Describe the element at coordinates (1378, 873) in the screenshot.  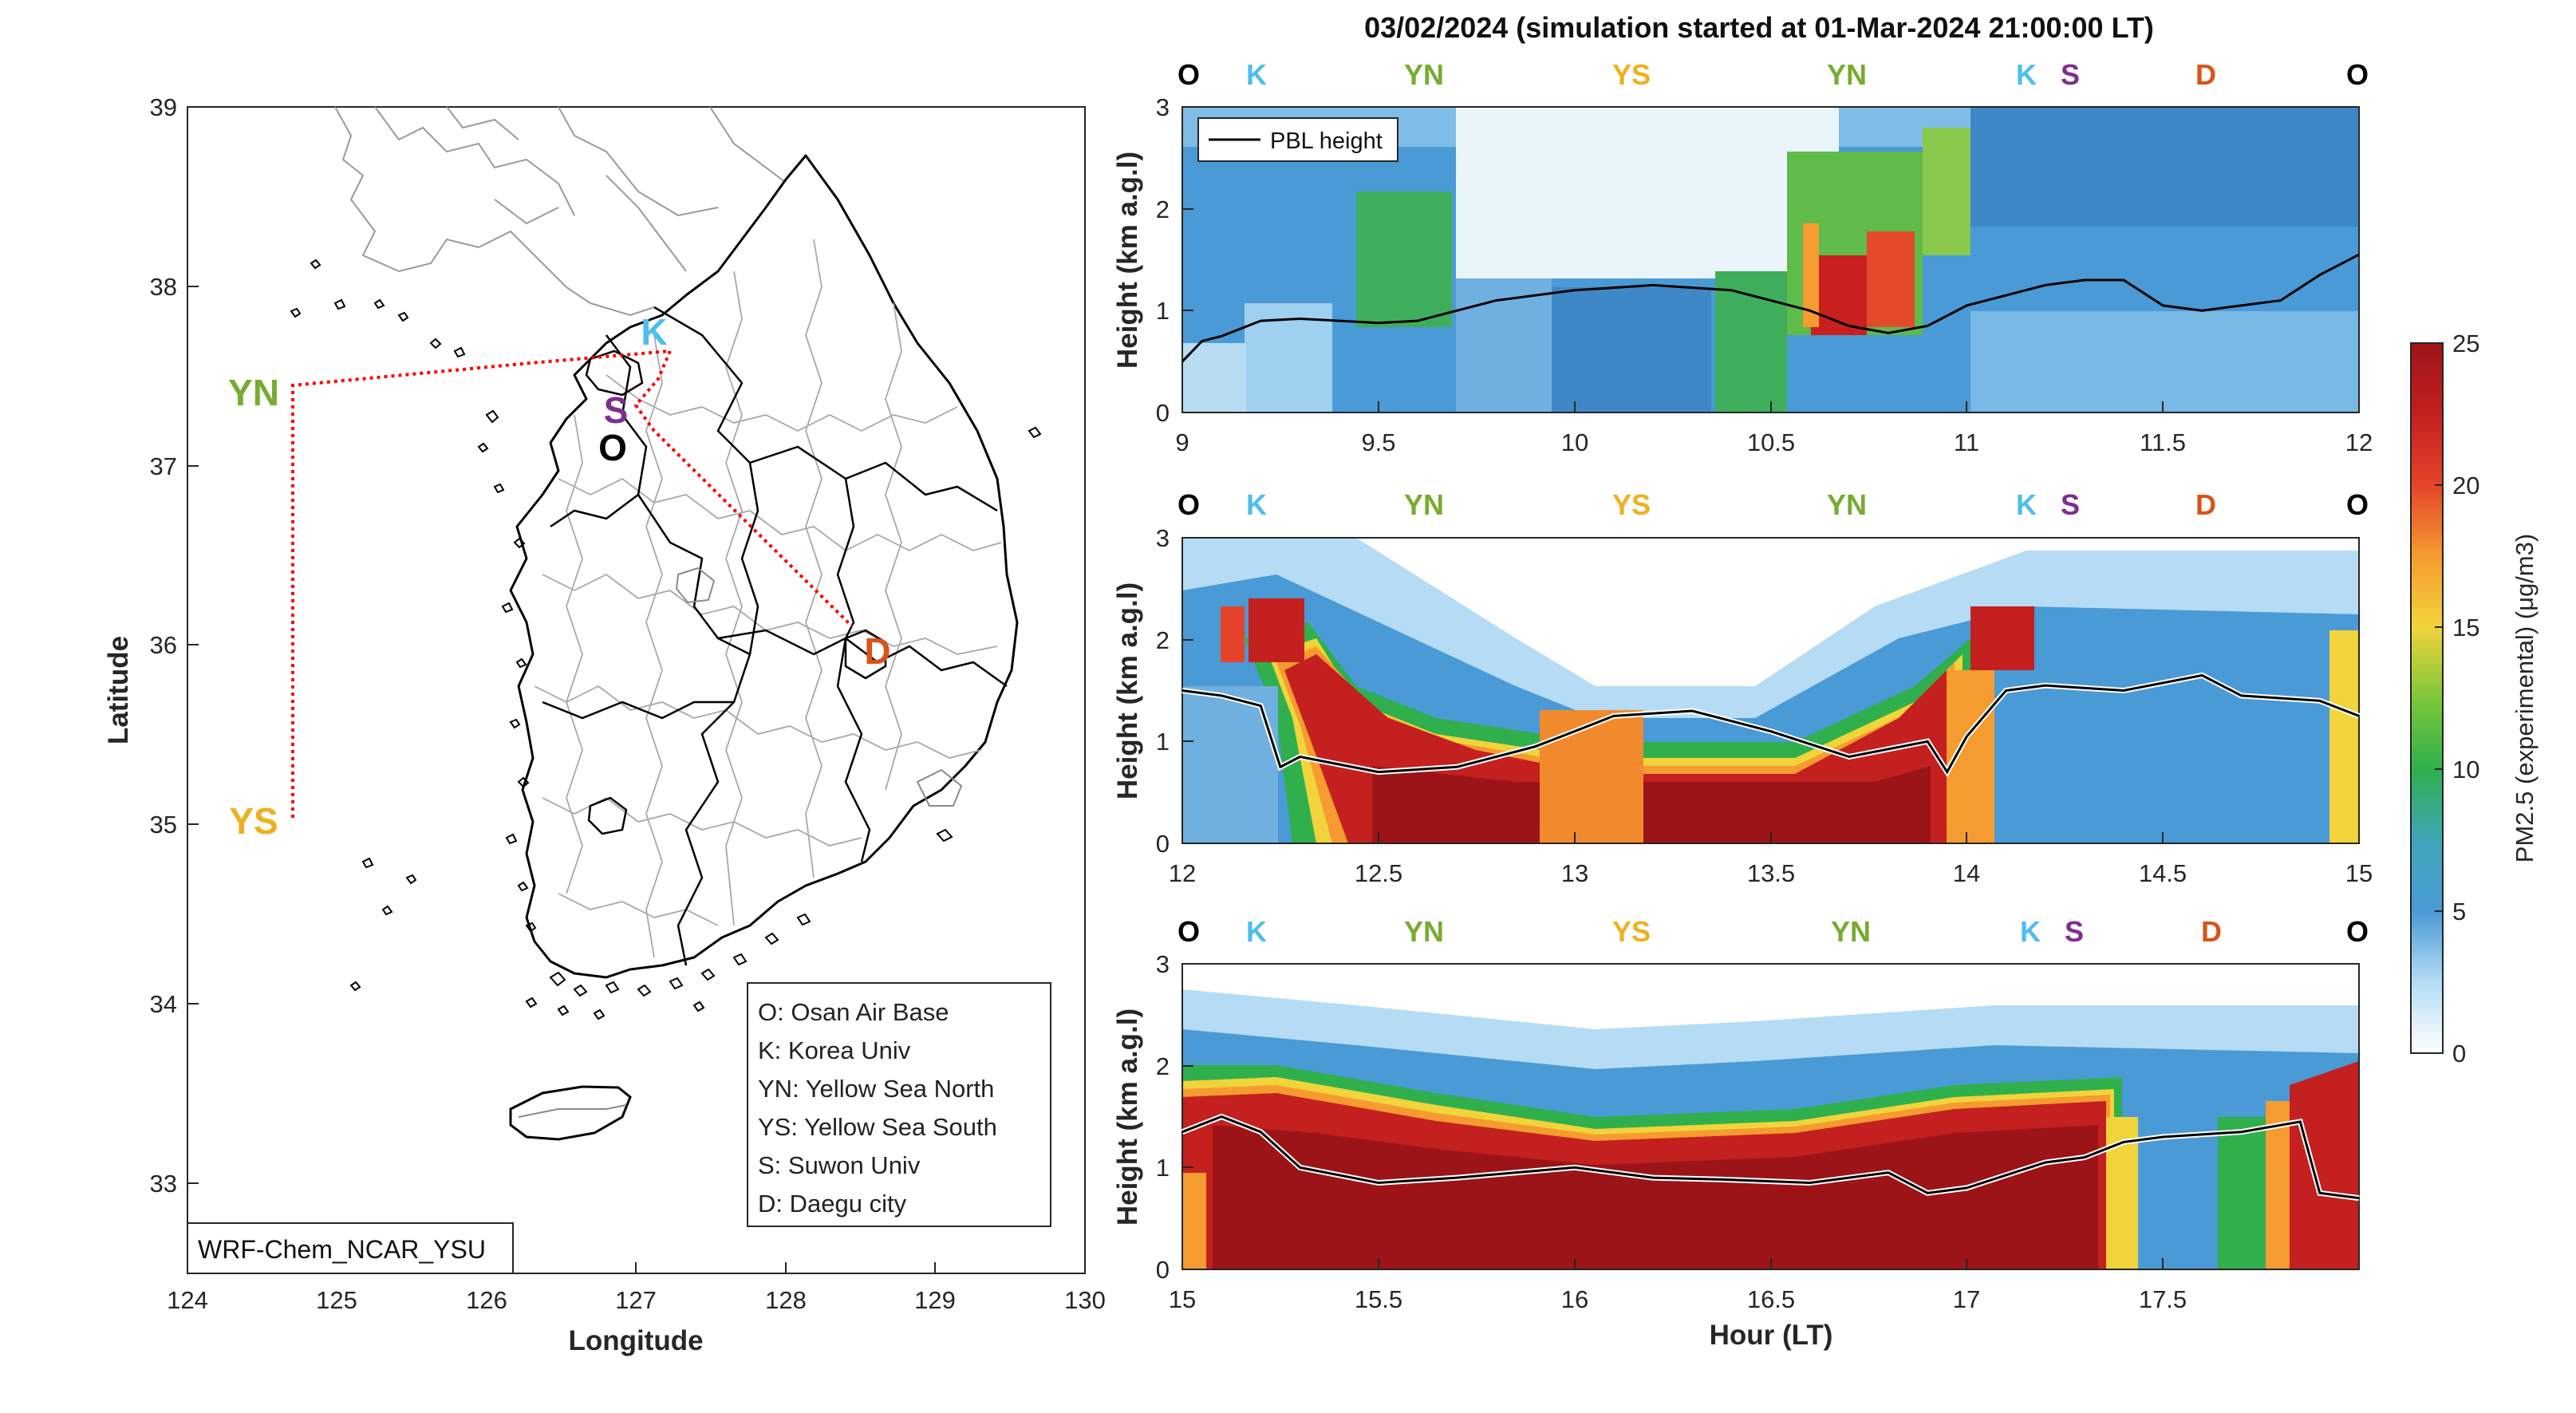
I see `xtick: 12.5` at that location.